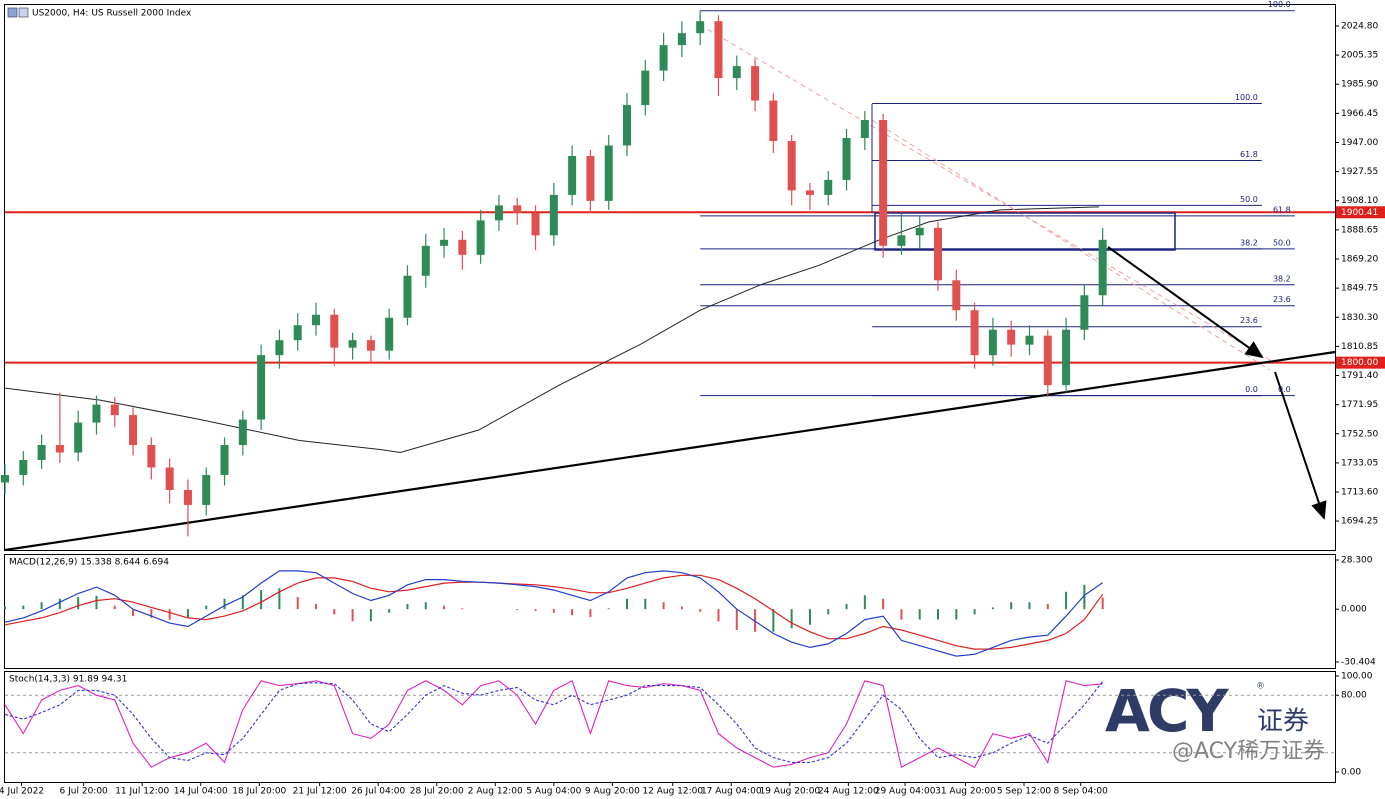 Image resolution: width=1385 pixels, height=799 pixels. I want to click on x-tick-label: 6 Jul 20:00, so click(84, 792).